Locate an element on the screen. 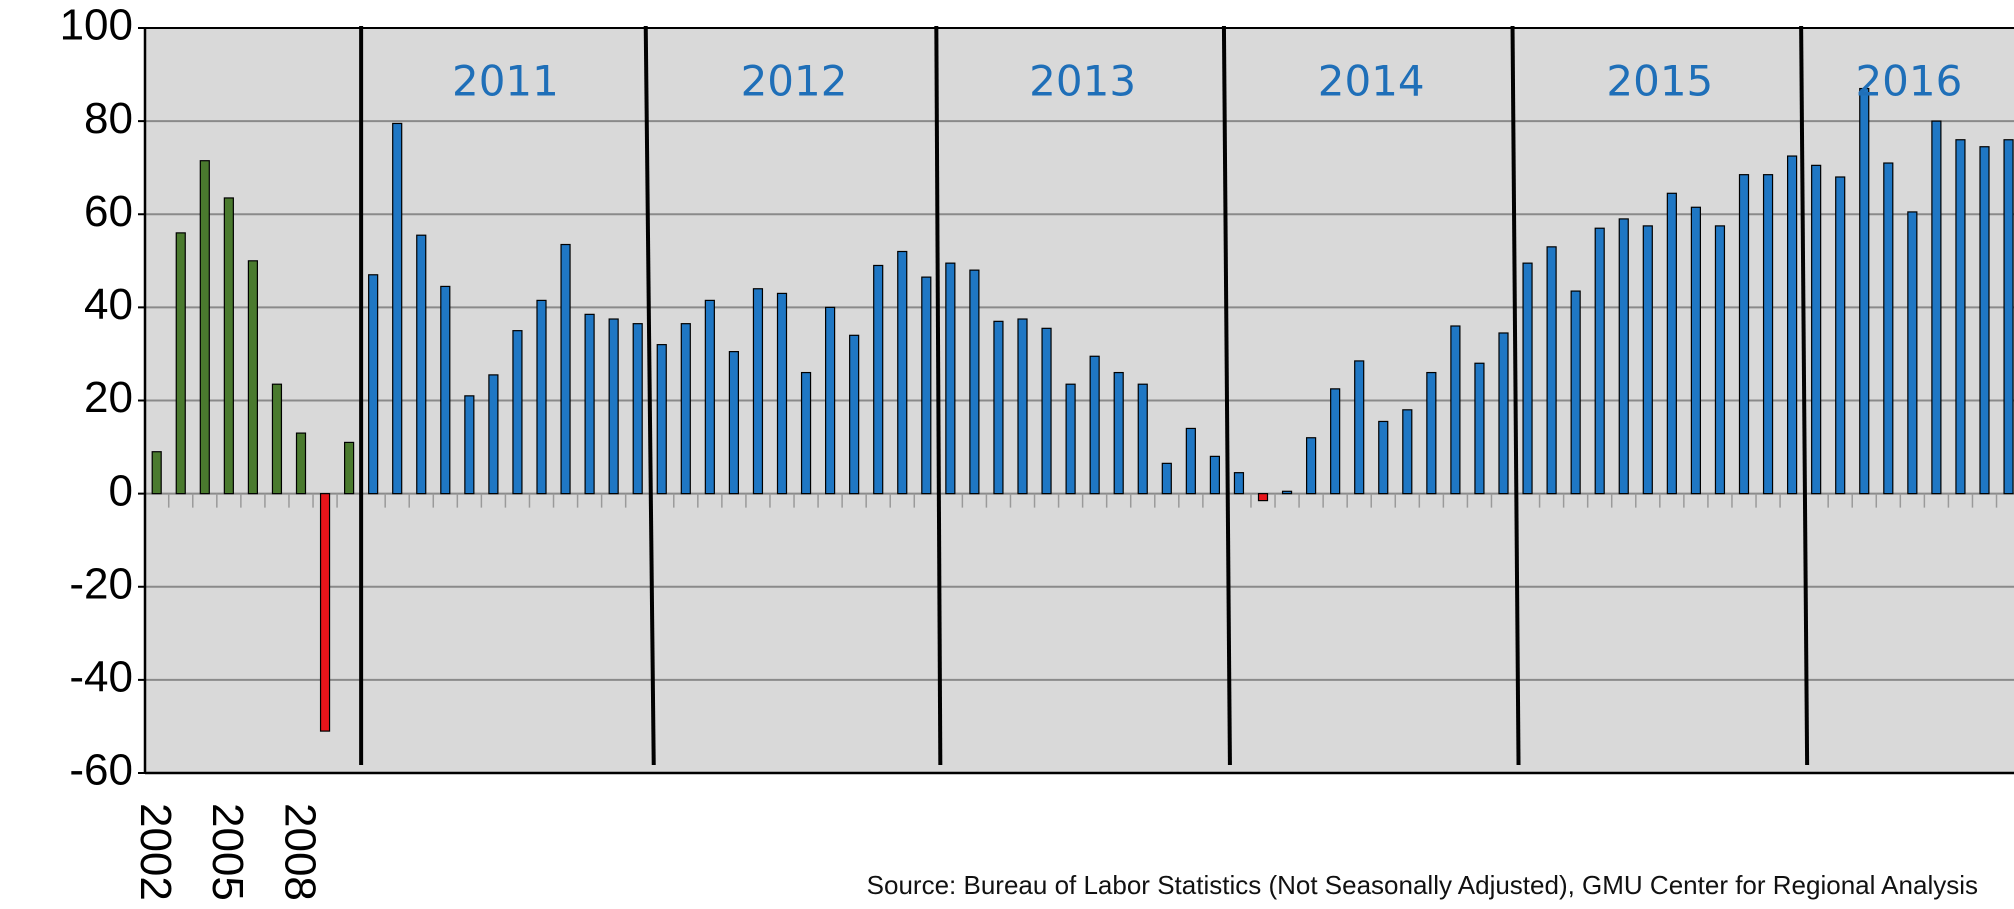 The height and width of the screenshot is (909, 2014). year-label: 2011 is located at coordinates (505, 81).